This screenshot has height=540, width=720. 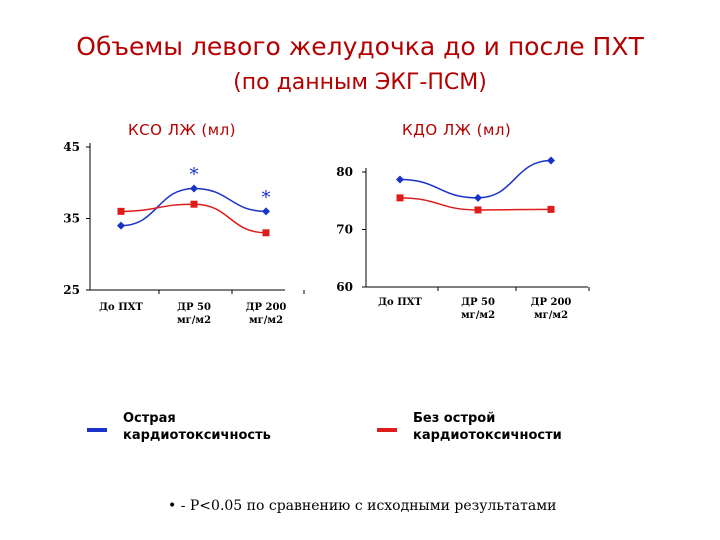 What do you see at coordinates (551, 302) in the screenshot?
I see `x-category-label-chart-1: ДР 200` at bounding box center [551, 302].